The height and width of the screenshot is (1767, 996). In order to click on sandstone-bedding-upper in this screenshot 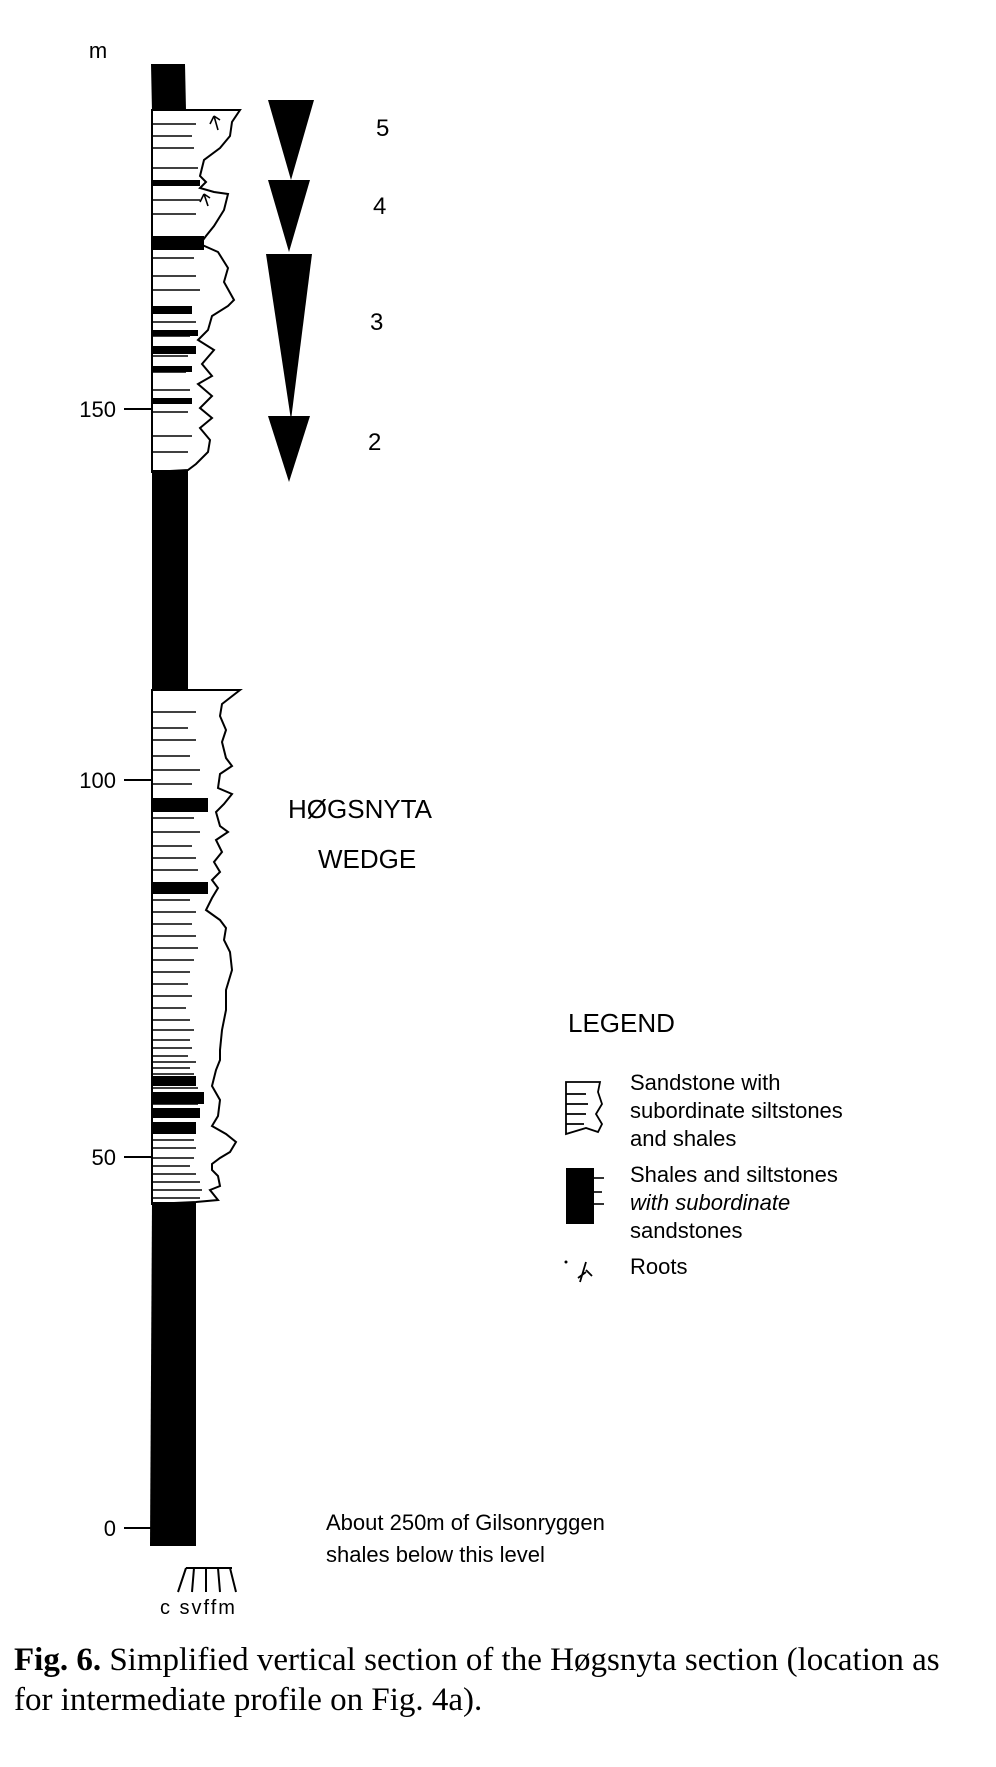, I will do `click(176, 288)`.